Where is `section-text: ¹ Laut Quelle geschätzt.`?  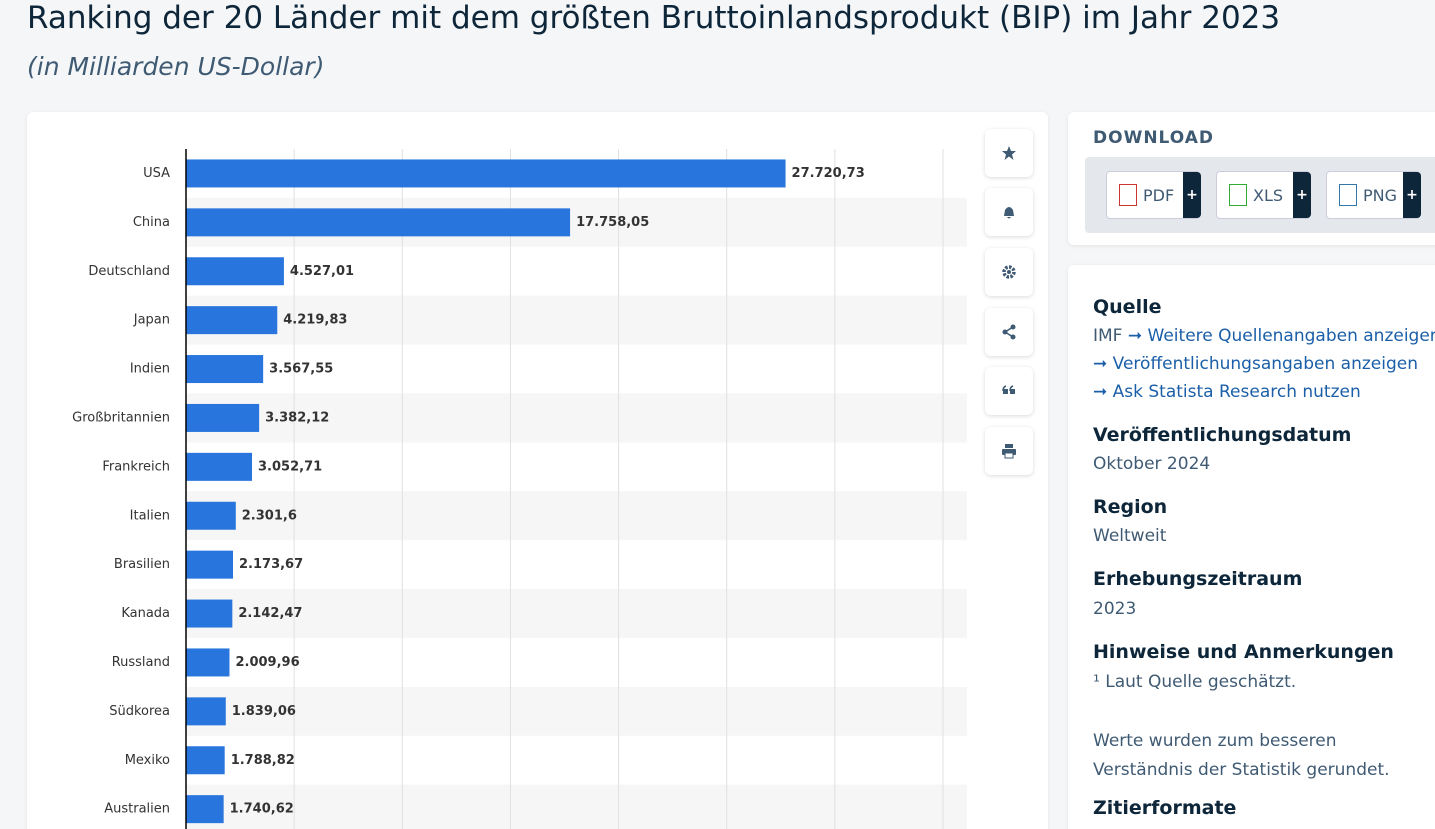 section-text: ¹ Laut Quelle geschätzt. is located at coordinates (1195, 682).